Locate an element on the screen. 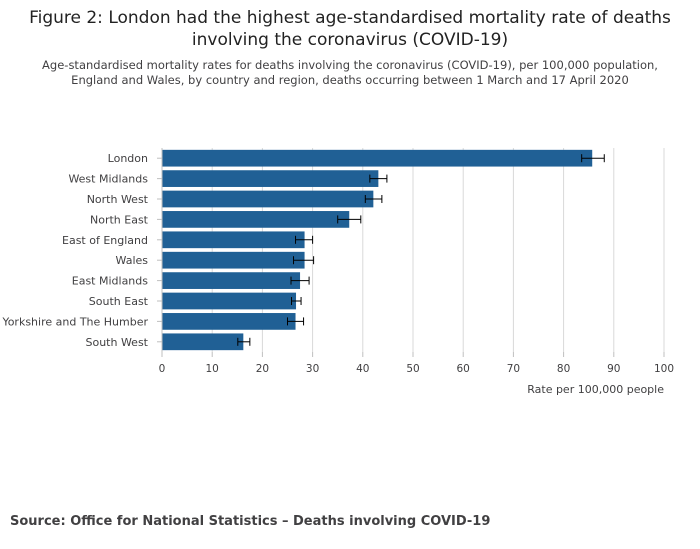 Image resolution: width=700 pixels, height=549 pixels. category-label: East of England is located at coordinates (105, 240).